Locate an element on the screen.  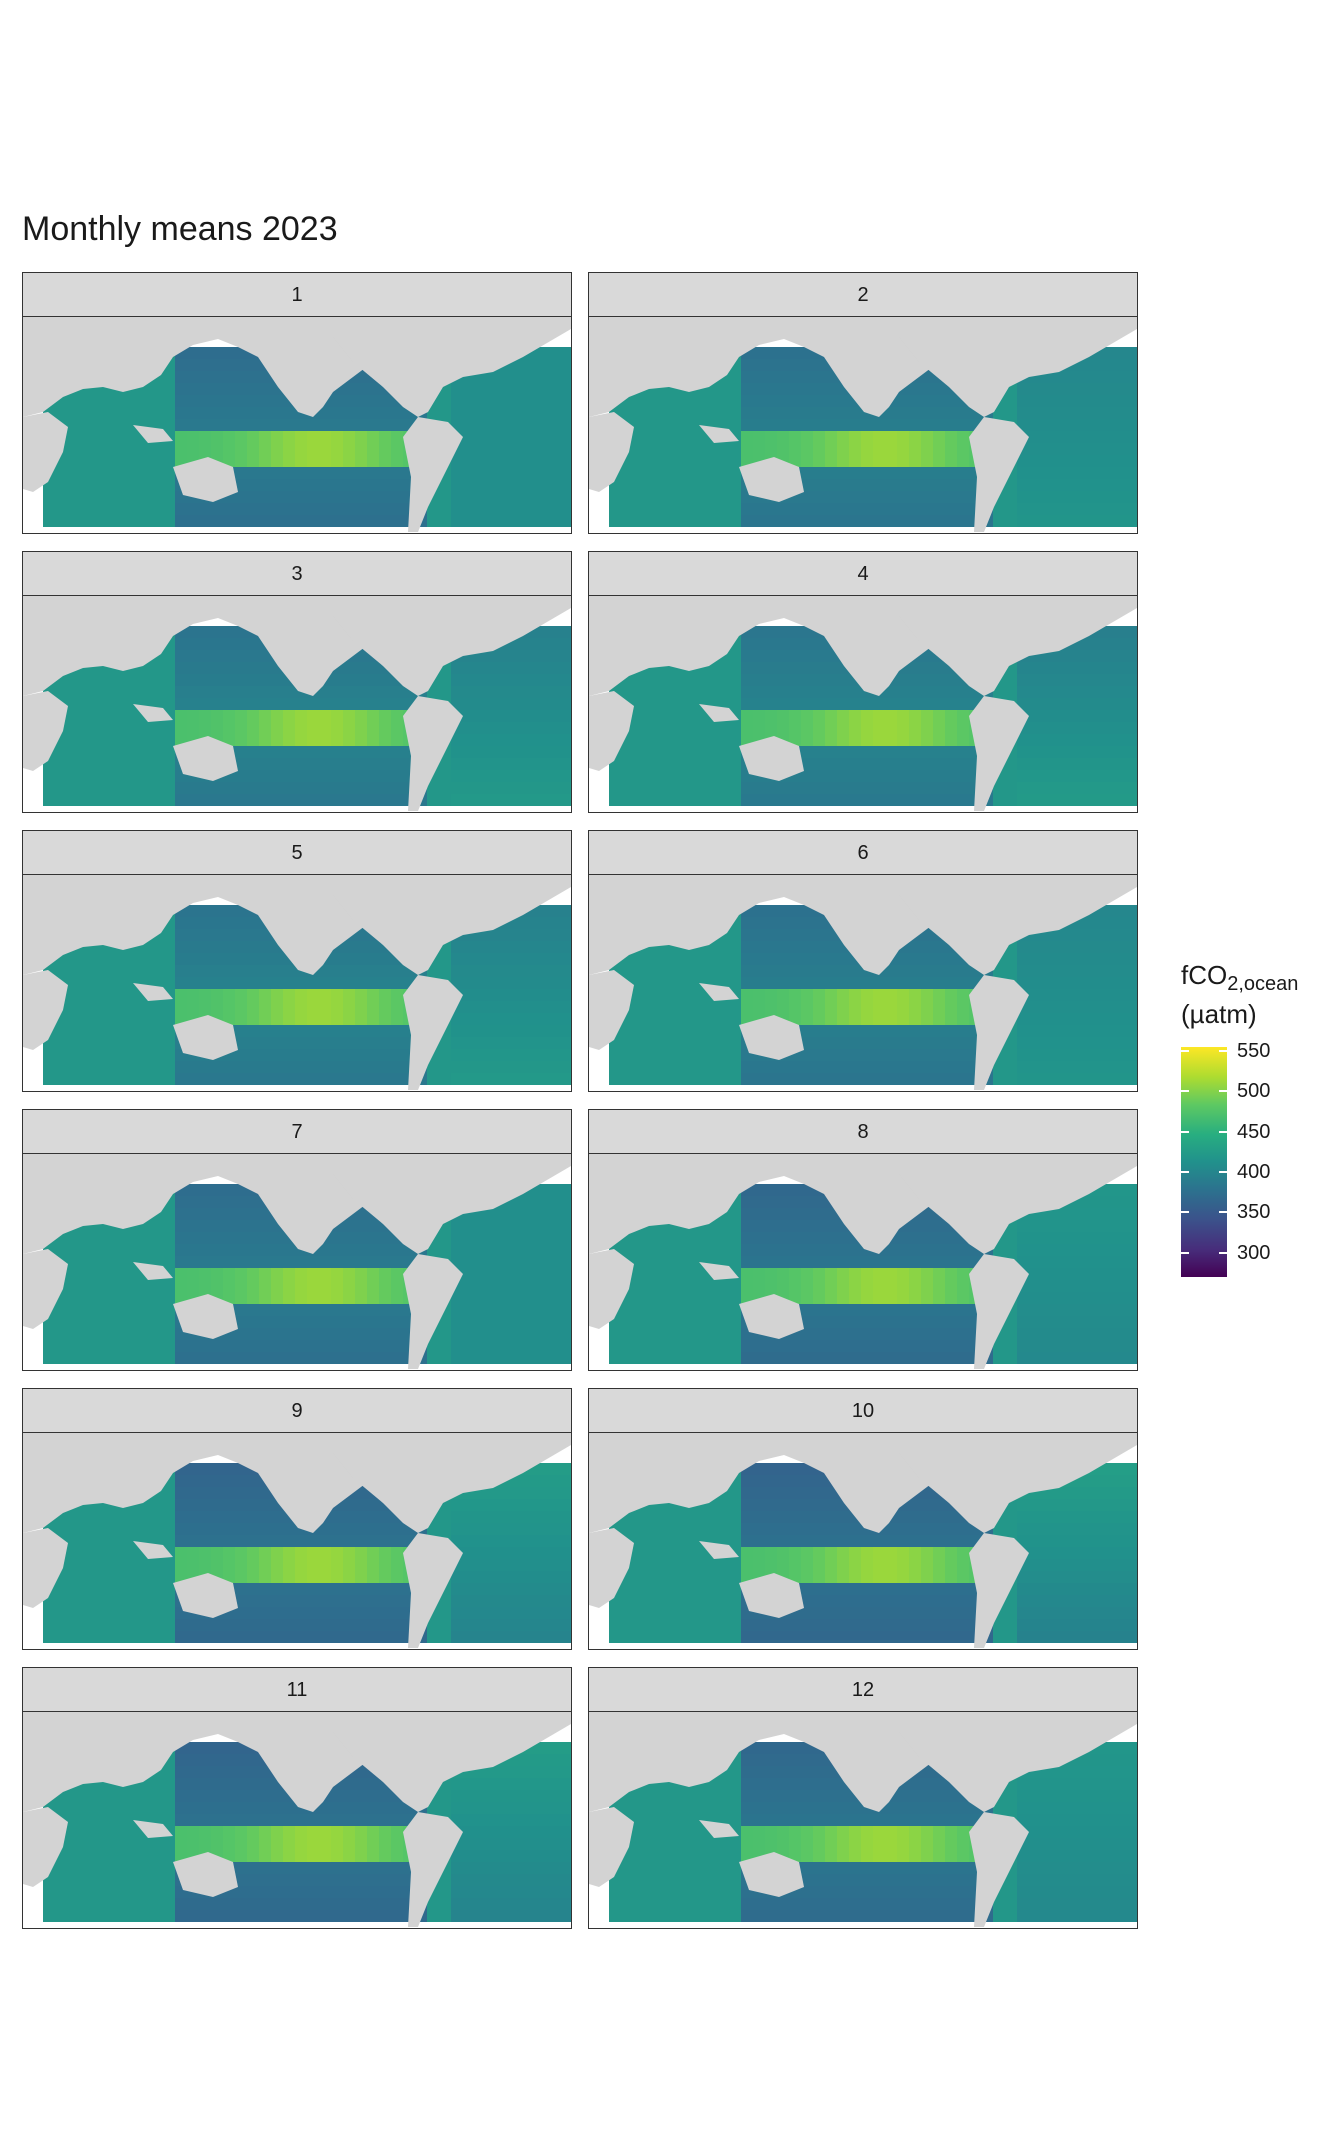
map-canvas is located at coordinates (297, 982).